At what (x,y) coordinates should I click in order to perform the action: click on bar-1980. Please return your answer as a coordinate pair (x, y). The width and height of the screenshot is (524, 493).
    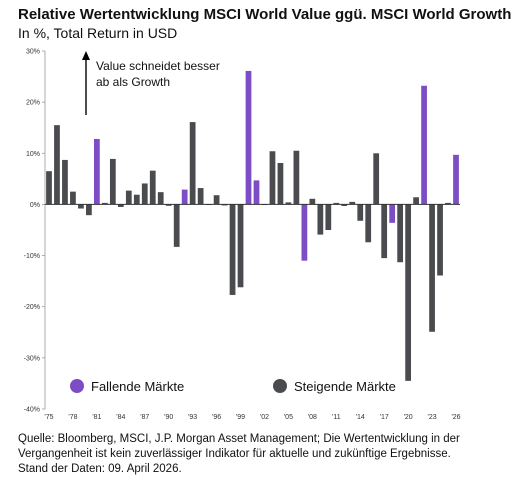
    Looking at the image, I should click on (89, 210).